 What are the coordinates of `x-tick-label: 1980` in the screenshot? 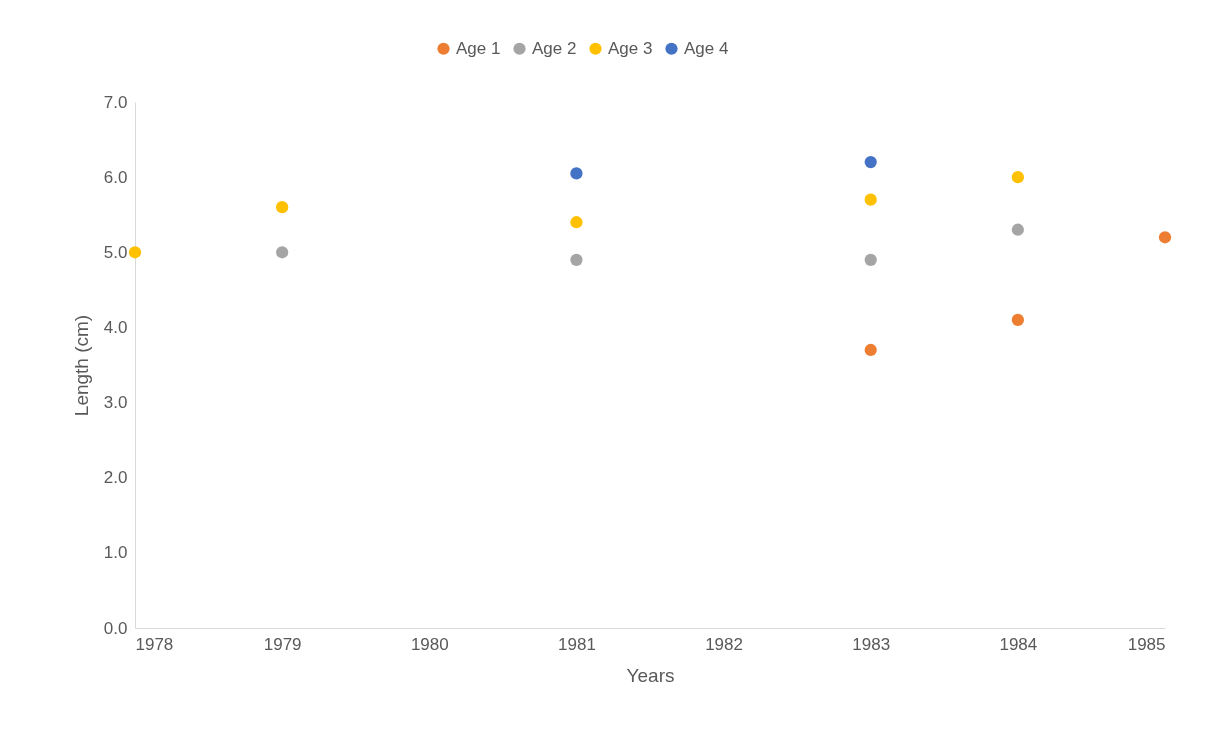 It's located at (429, 644).